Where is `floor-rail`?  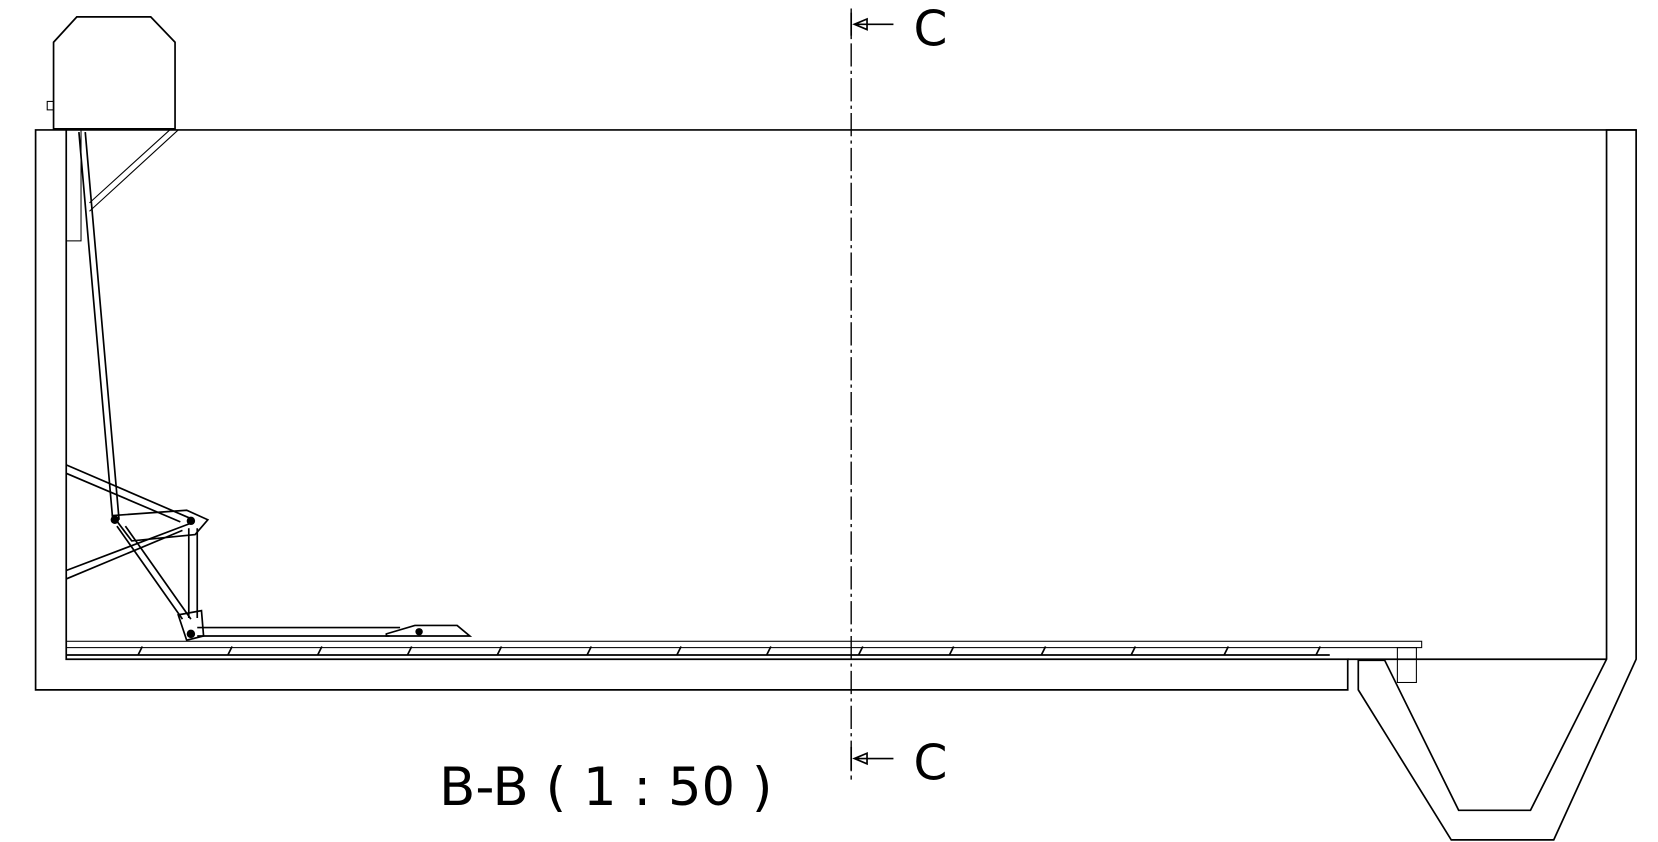 floor-rail is located at coordinates (744, 662).